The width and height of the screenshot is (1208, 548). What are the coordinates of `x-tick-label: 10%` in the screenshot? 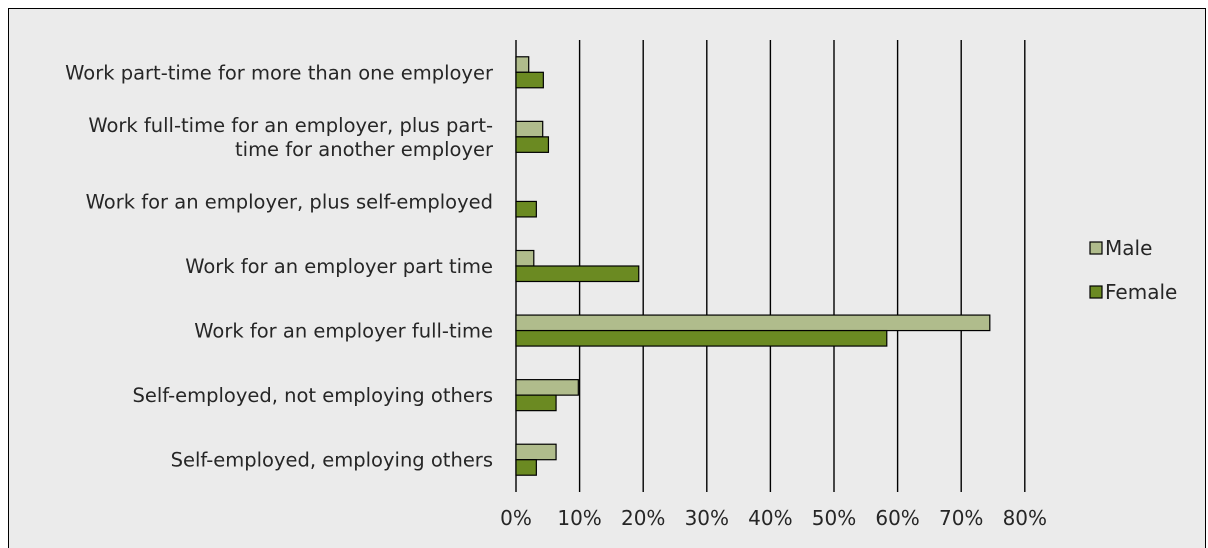 It's located at (579, 518).